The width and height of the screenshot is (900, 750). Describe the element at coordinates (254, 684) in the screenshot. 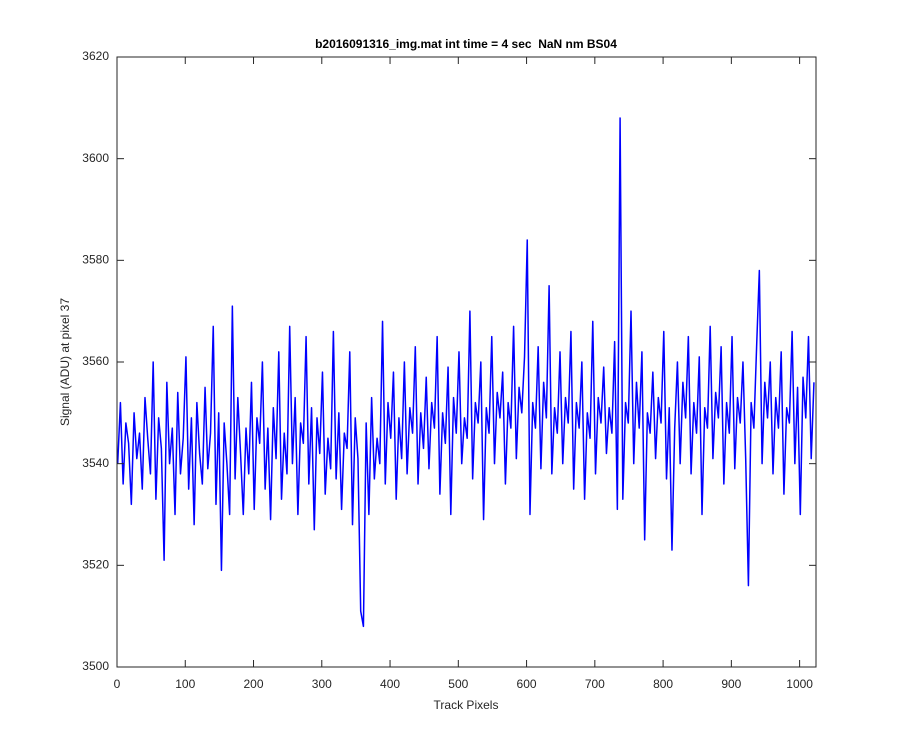

I see `x-tick-label: 200` at that location.